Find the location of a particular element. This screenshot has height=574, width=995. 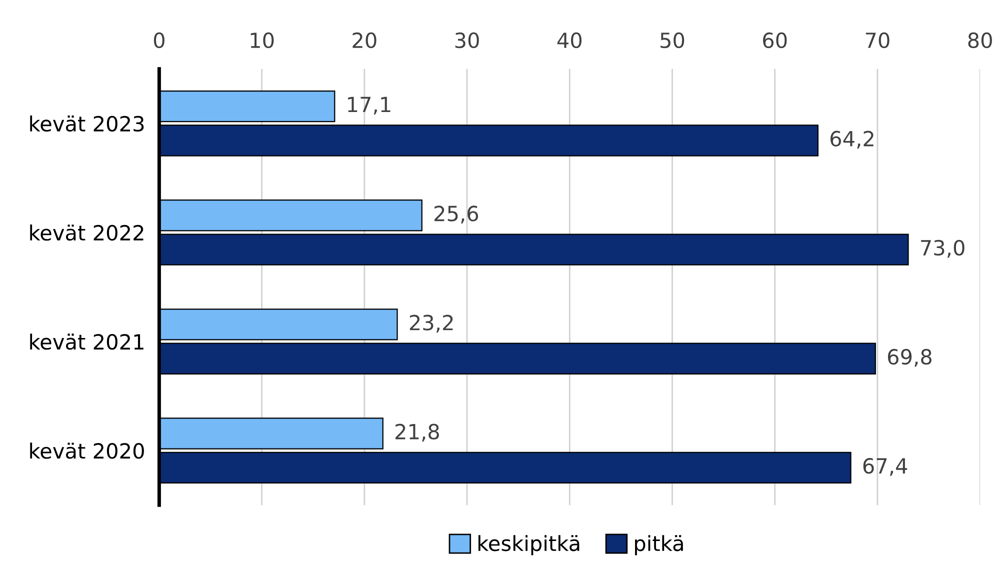

data-label: 64,2 is located at coordinates (852, 139).